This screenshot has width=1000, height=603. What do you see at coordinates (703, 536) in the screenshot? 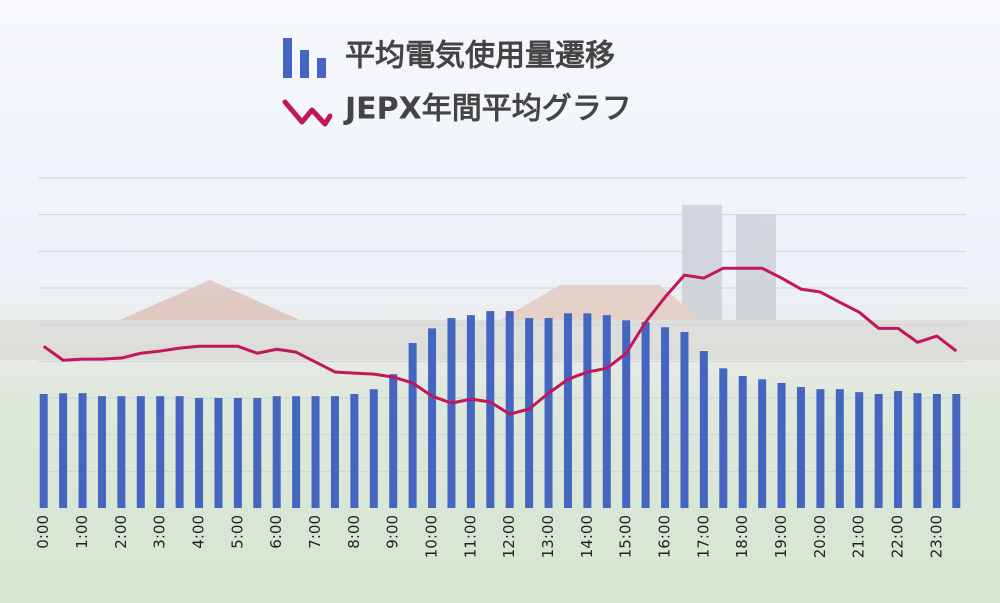
I see `x-tick-label: 17:00` at bounding box center [703, 536].